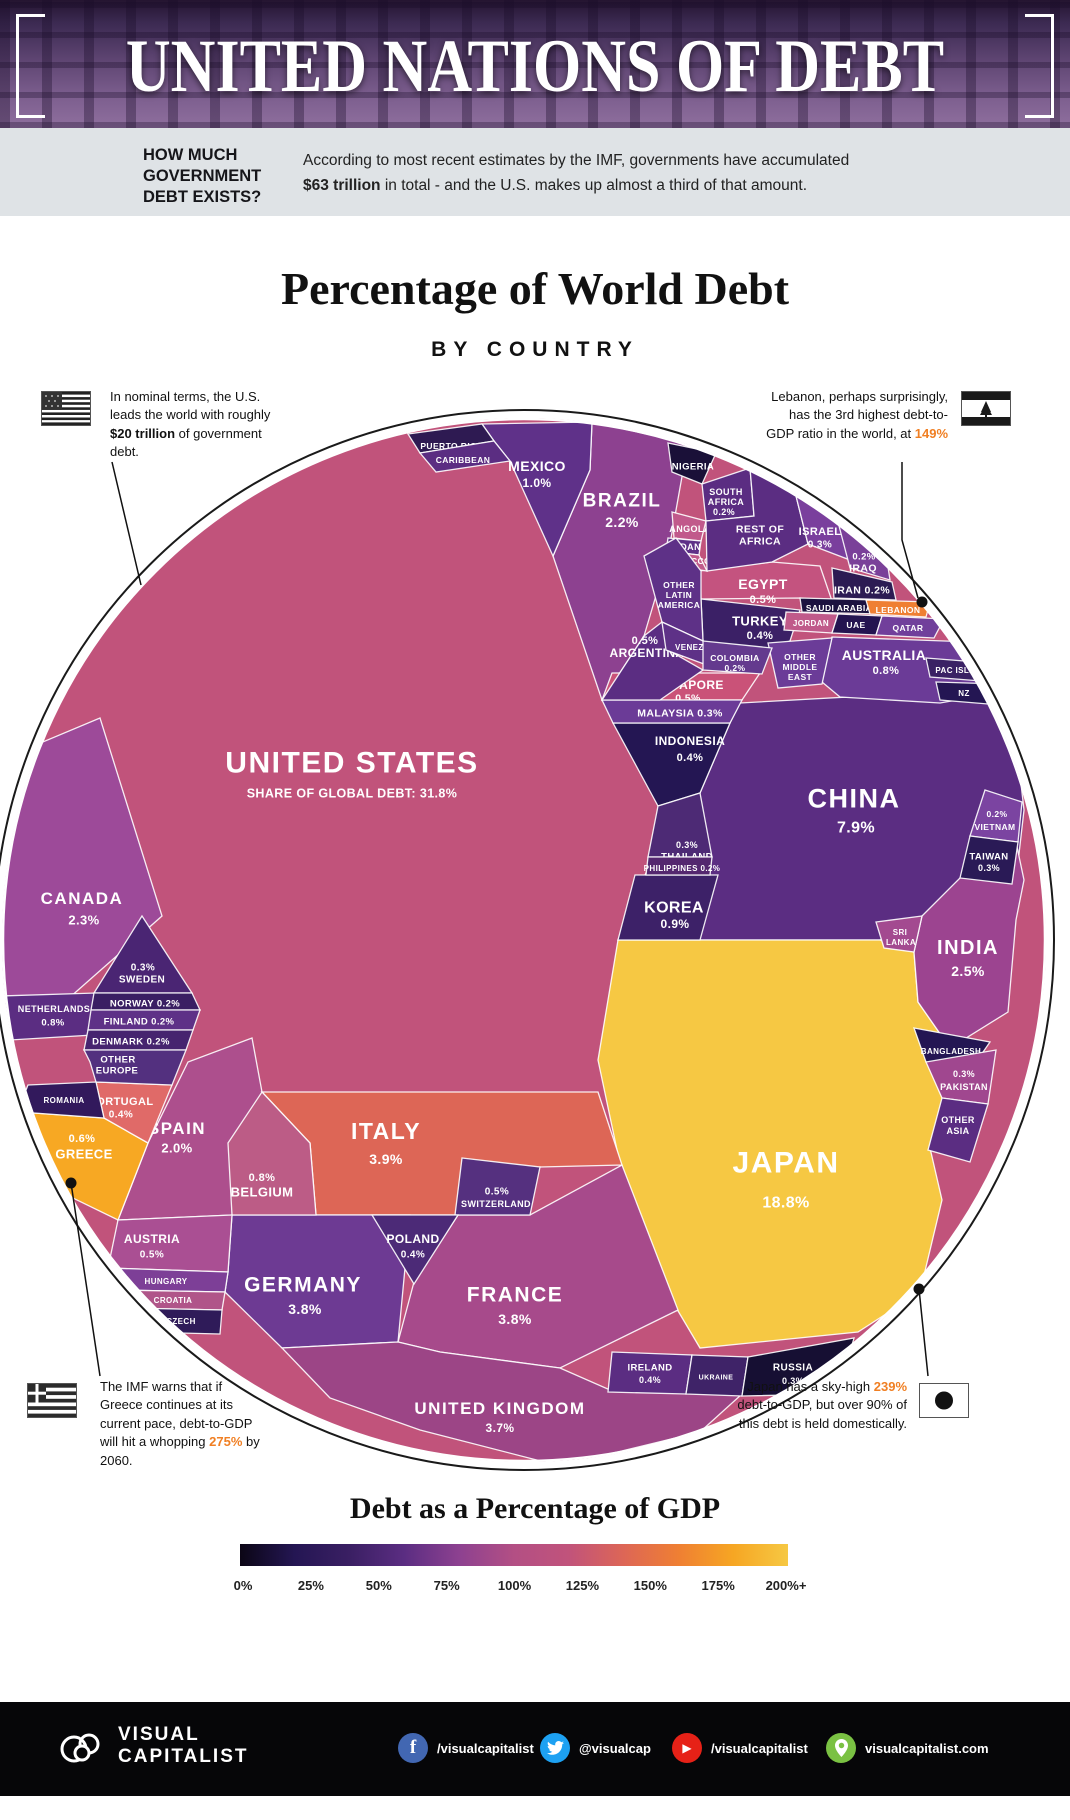  Describe the element at coordinates (515, 1294) in the screenshot. I see `label-france: FRANCE` at that location.